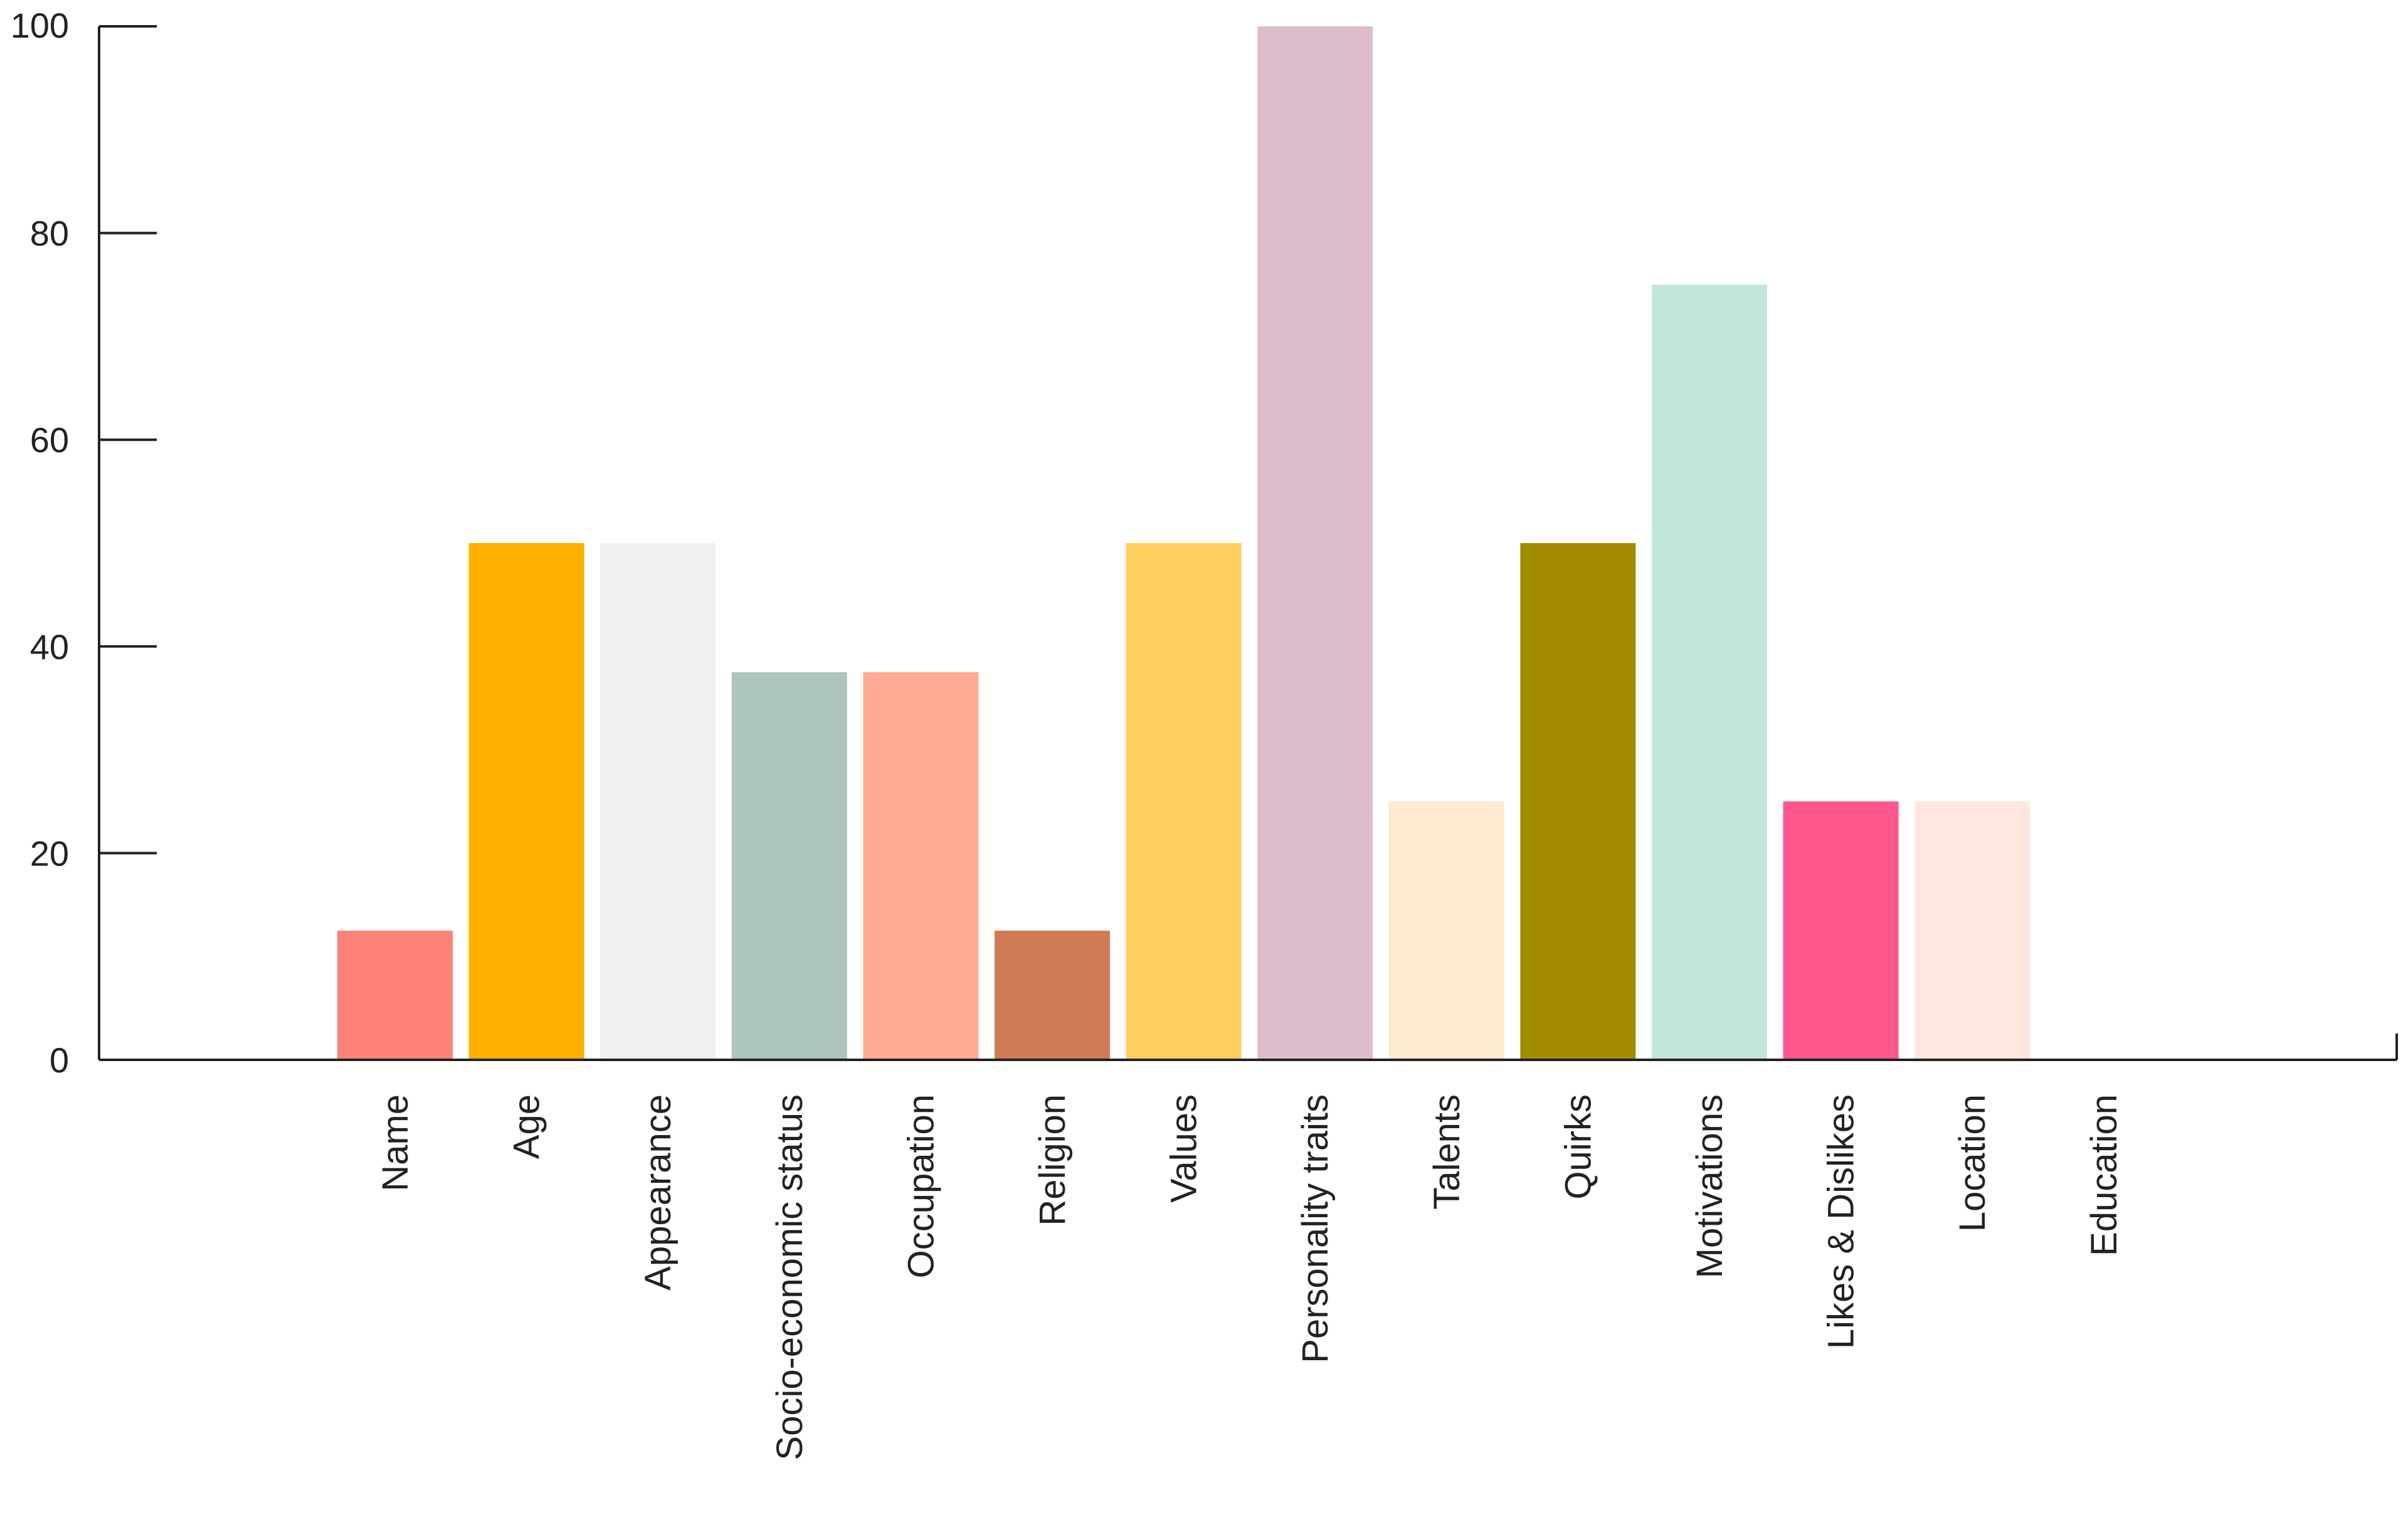 The height and width of the screenshot is (1517, 2408). What do you see at coordinates (527, 1126) in the screenshot?
I see `category-label-age: Age` at bounding box center [527, 1126].